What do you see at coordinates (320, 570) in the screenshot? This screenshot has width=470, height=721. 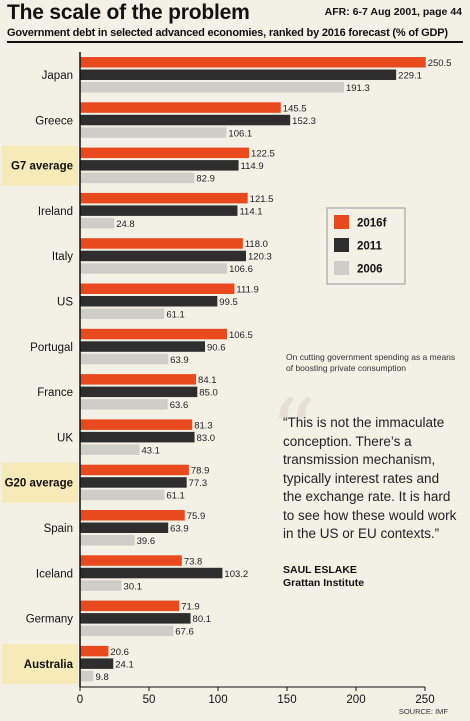 I see `quote-attribution-name: SAUL ESLAKE` at bounding box center [320, 570].